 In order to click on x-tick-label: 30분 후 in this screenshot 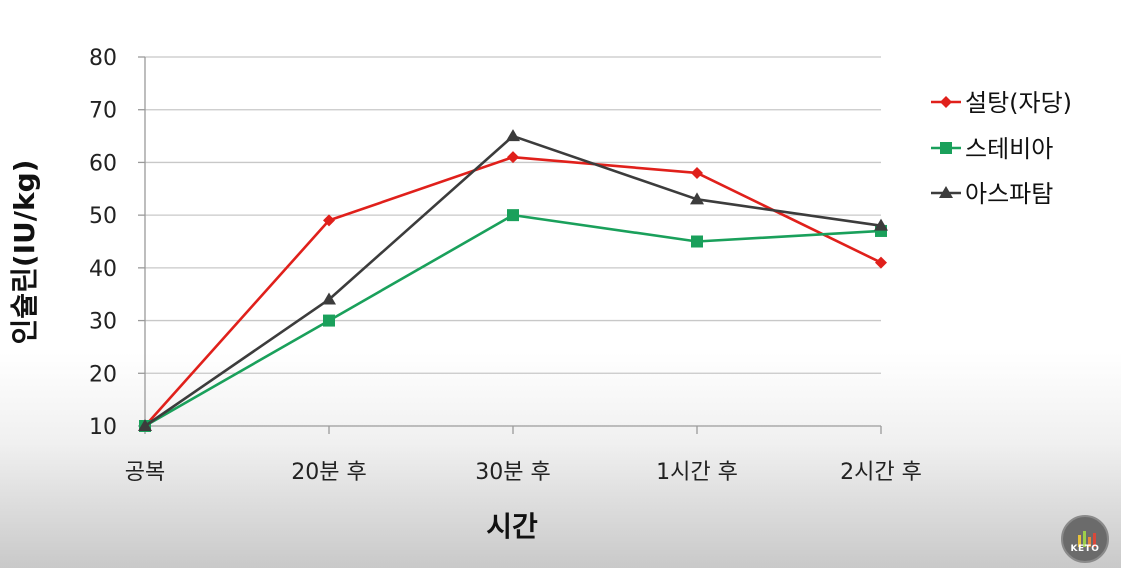, I will do `click(512, 472)`.